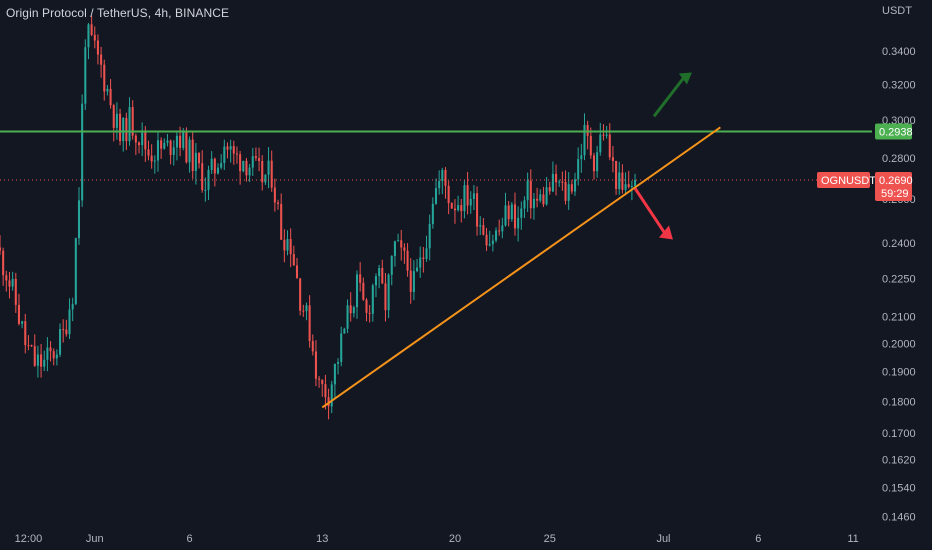 This screenshot has height=550, width=932. Describe the element at coordinates (322, 539) in the screenshot. I see `time-tick-label: 13` at that location.